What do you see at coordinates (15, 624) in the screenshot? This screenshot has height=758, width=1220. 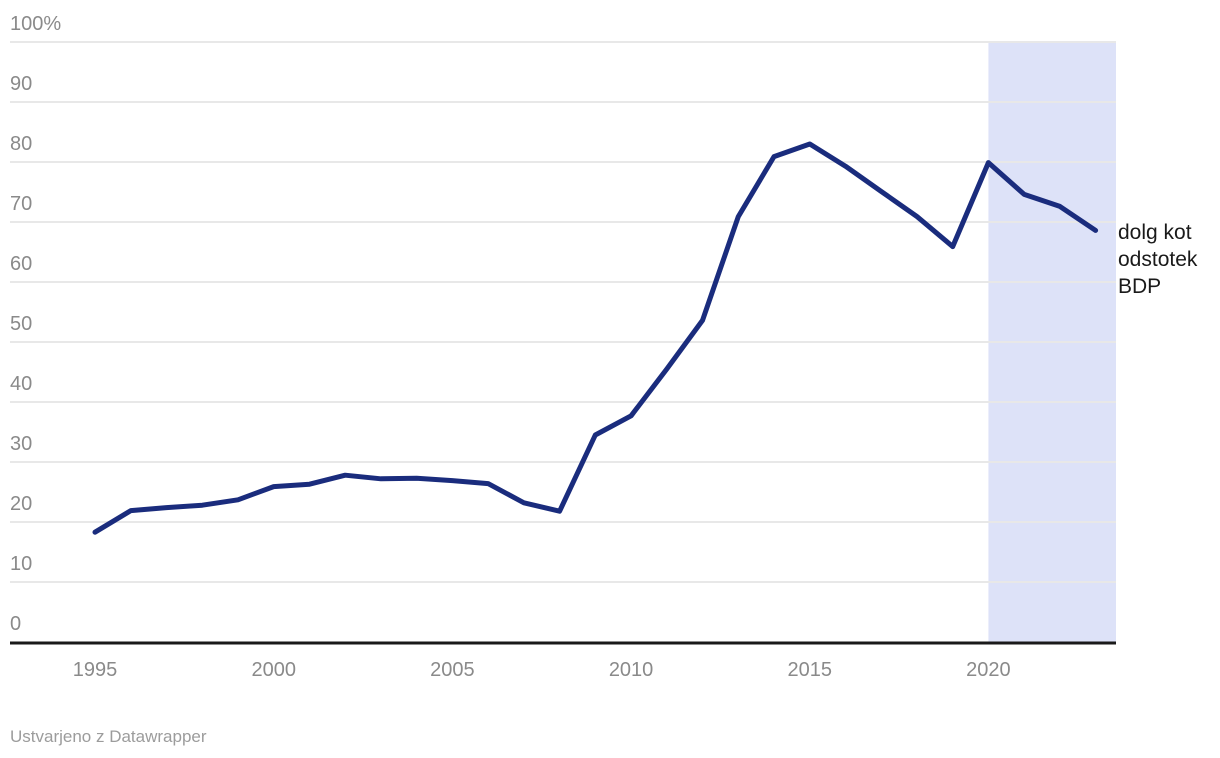 I see `y-axis-tick-label: 0` at bounding box center [15, 624].